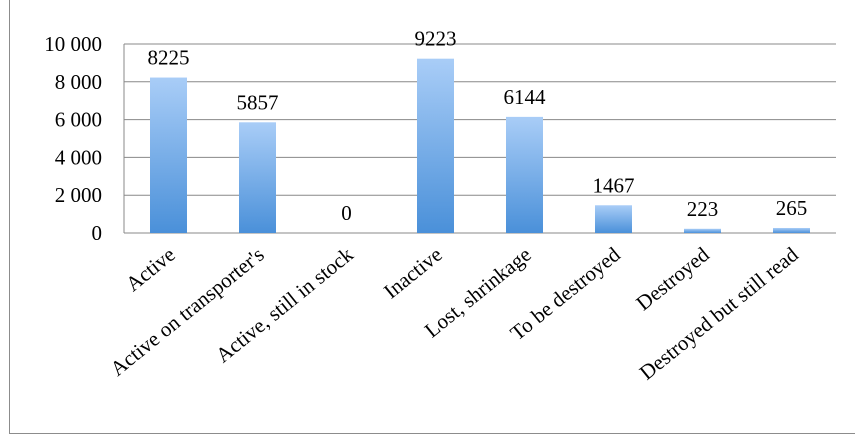 This screenshot has height=438, width=859. Describe the element at coordinates (187, 311) in the screenshot. I see `x-tick-label: Active on transporter's` at that location.